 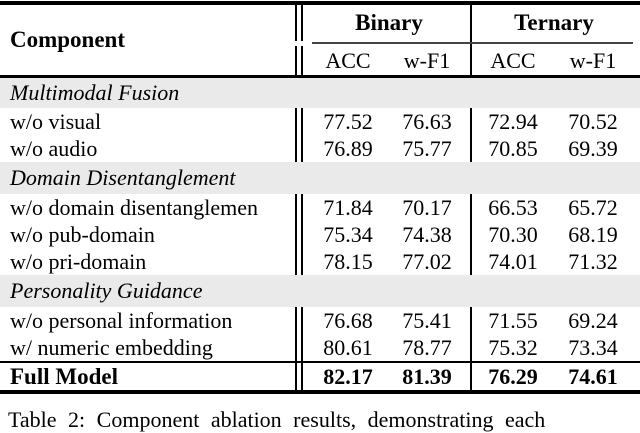 What do you see at coordinates (78, 261) in the screenshot?
I see `row-label: w/o pri-domain` at bounding box center [78, 261].